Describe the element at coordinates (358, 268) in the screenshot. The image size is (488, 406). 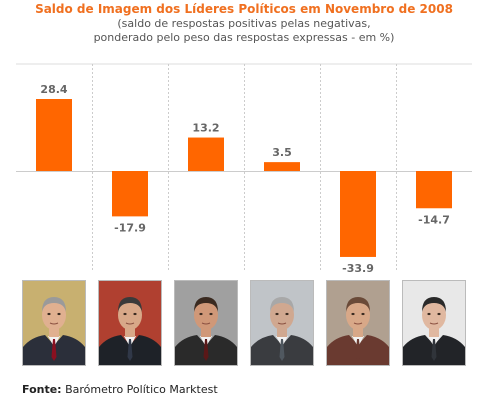
I see `data-label: -33.9` at that location.